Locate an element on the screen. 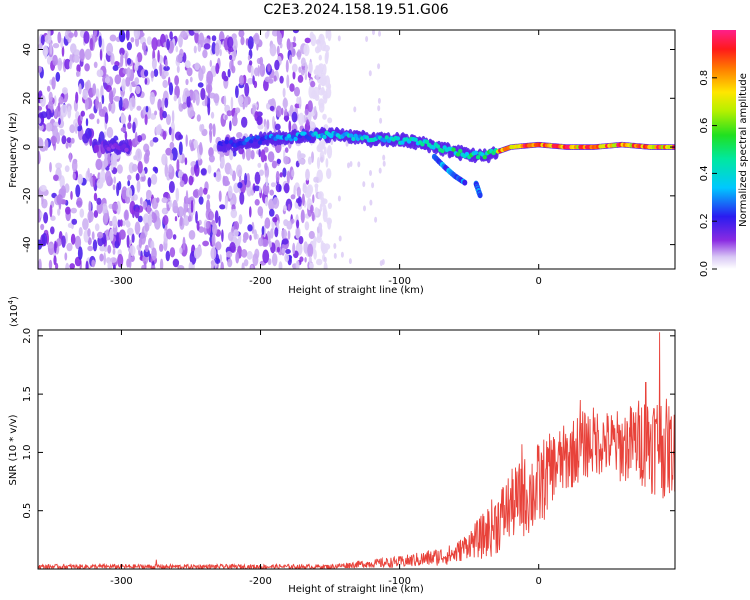  x-tick-label: 0 is located at coordinates (539, 281).